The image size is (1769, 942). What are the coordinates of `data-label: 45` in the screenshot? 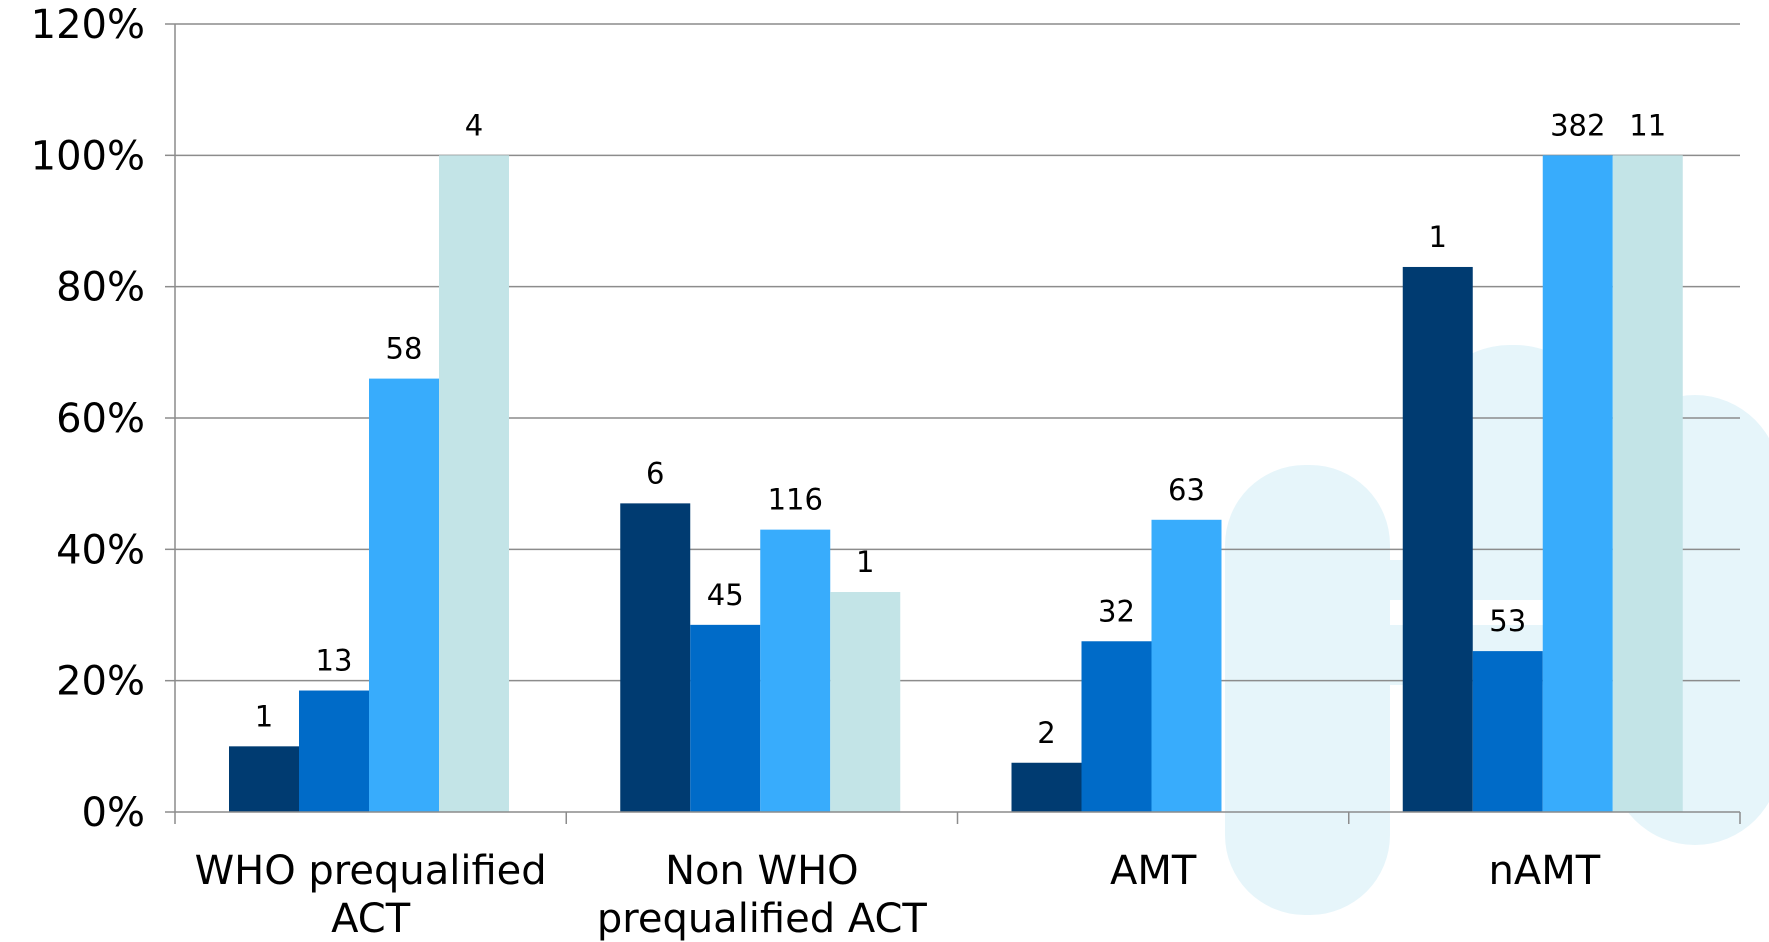 It's located at (725, 595).